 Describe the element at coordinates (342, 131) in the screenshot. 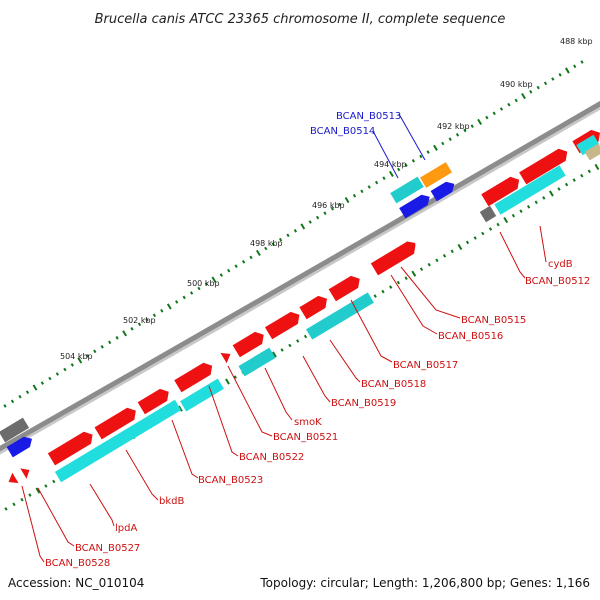

I see `gene-label-bcan-b0514: BCAN_B0514` at that location.